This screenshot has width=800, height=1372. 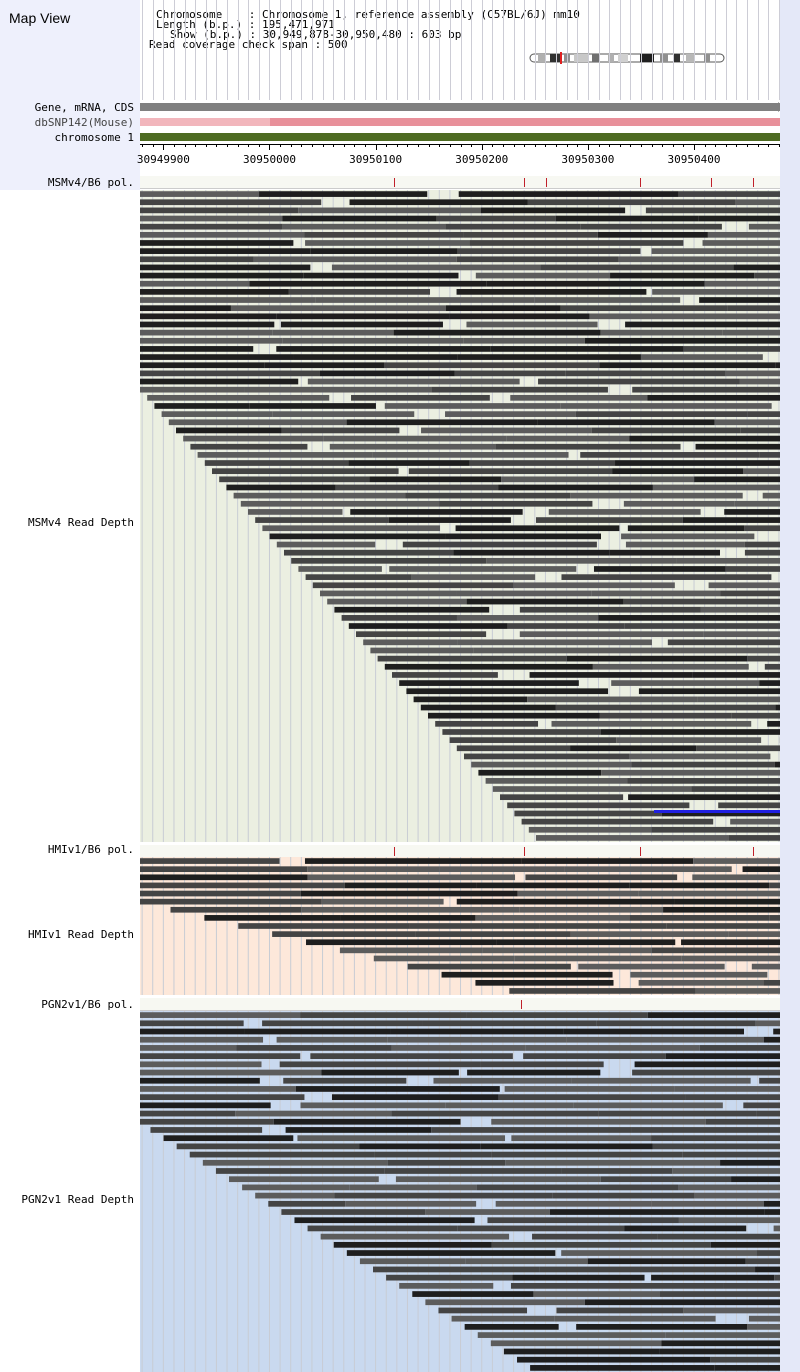 What do you see at coordinates (460, 107) in the screenshot?
I see `gene-track-bar` at bounding box center [460, 107].